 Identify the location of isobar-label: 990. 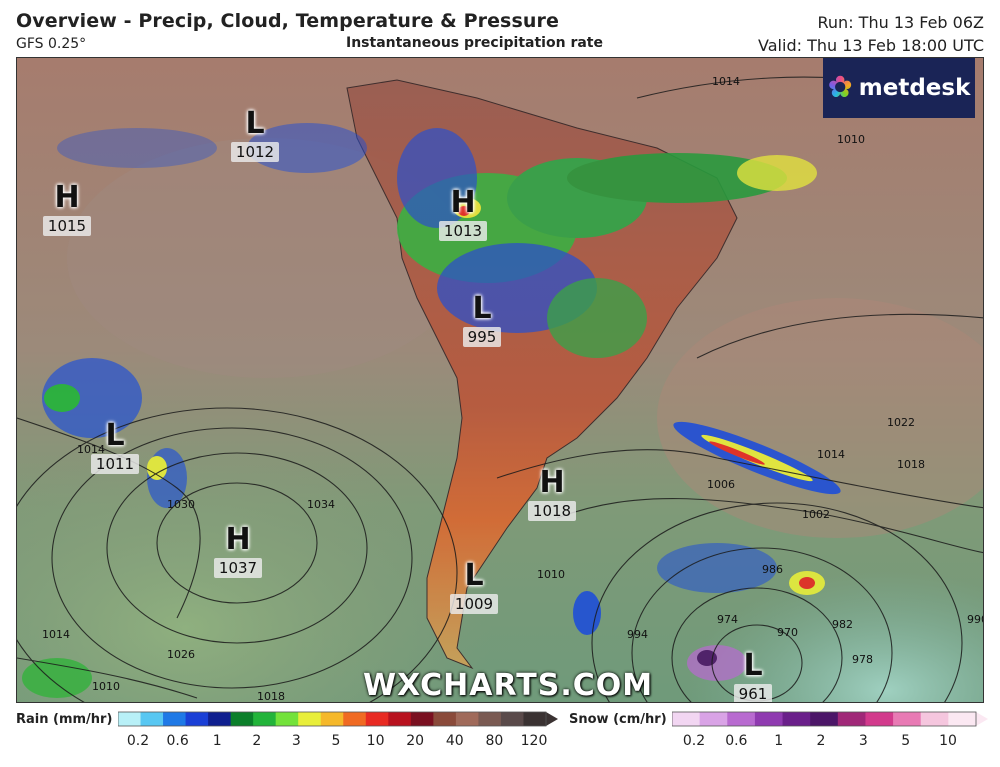
(975, 619).